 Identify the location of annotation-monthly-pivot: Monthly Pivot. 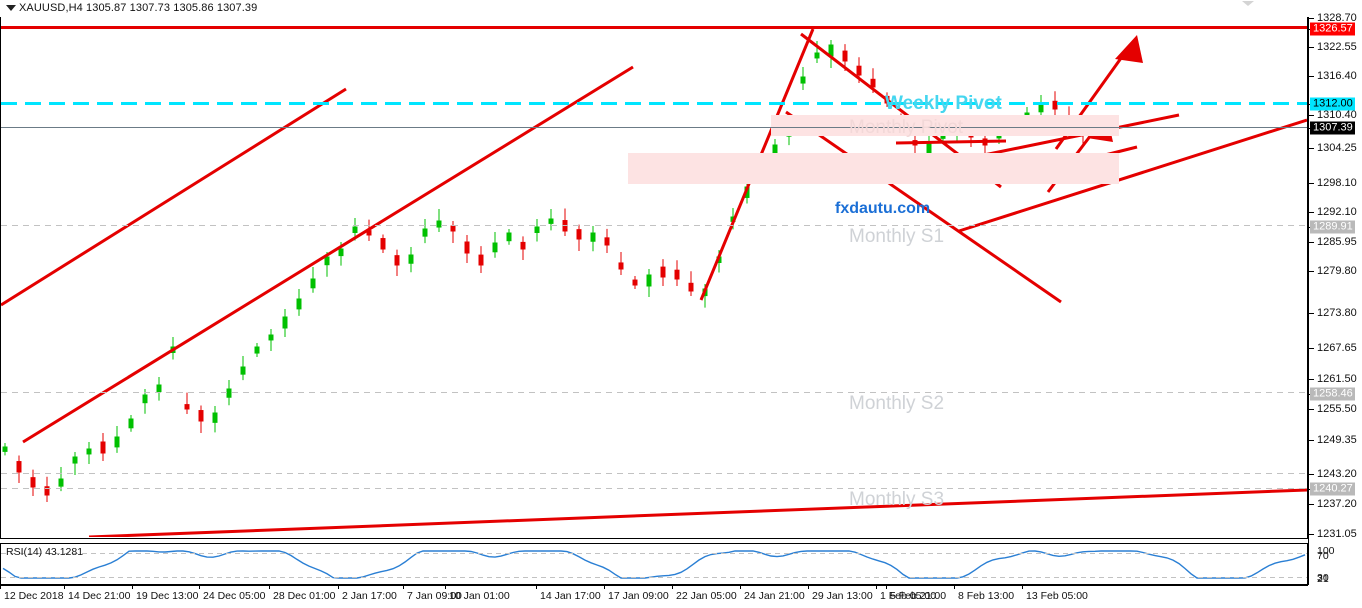
(906, 127).